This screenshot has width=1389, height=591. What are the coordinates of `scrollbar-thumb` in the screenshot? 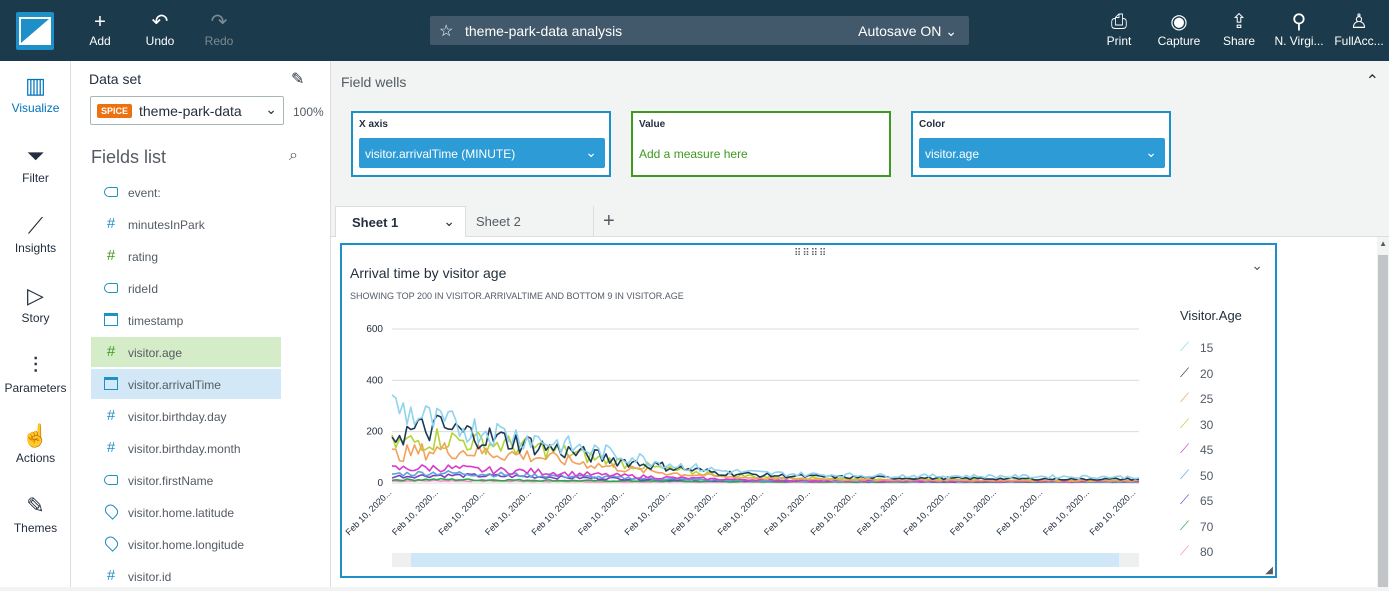 It's located at (1383, 421).